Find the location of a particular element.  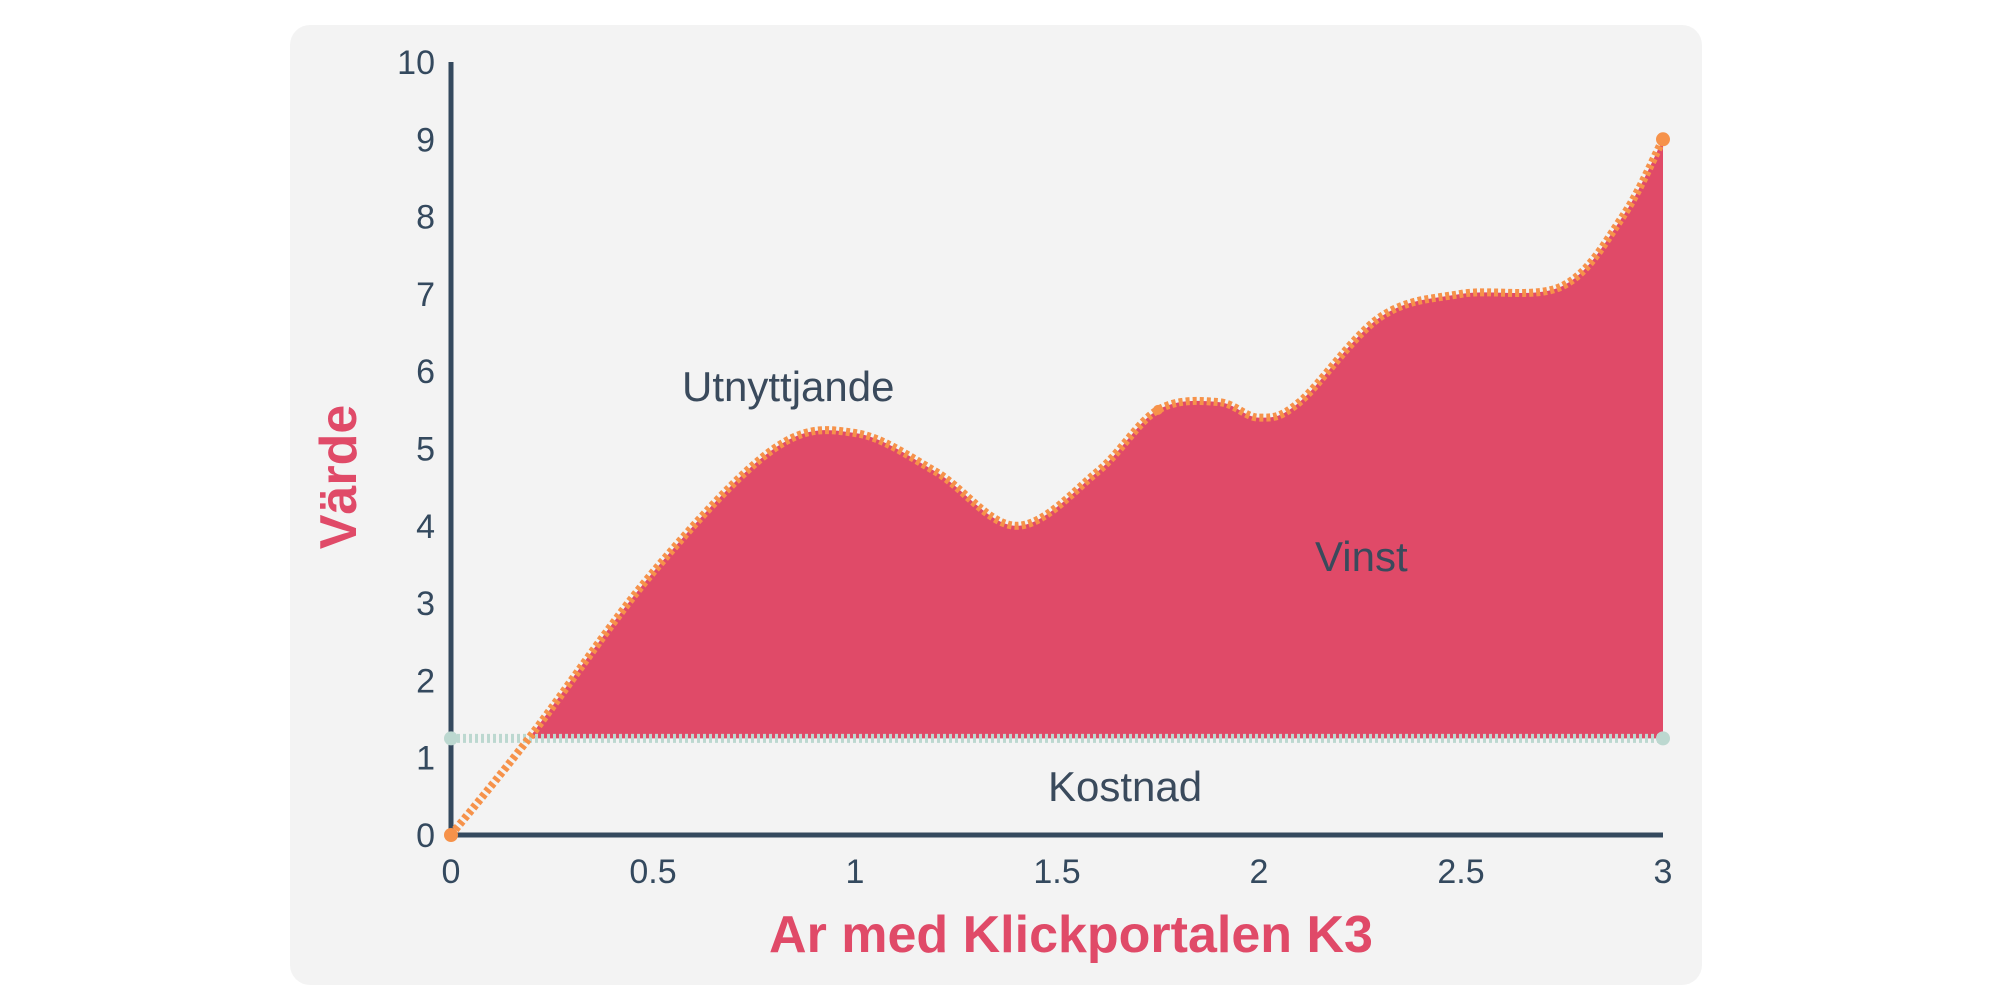

y-tick-label: 6 is located at coordinates (425, 372).